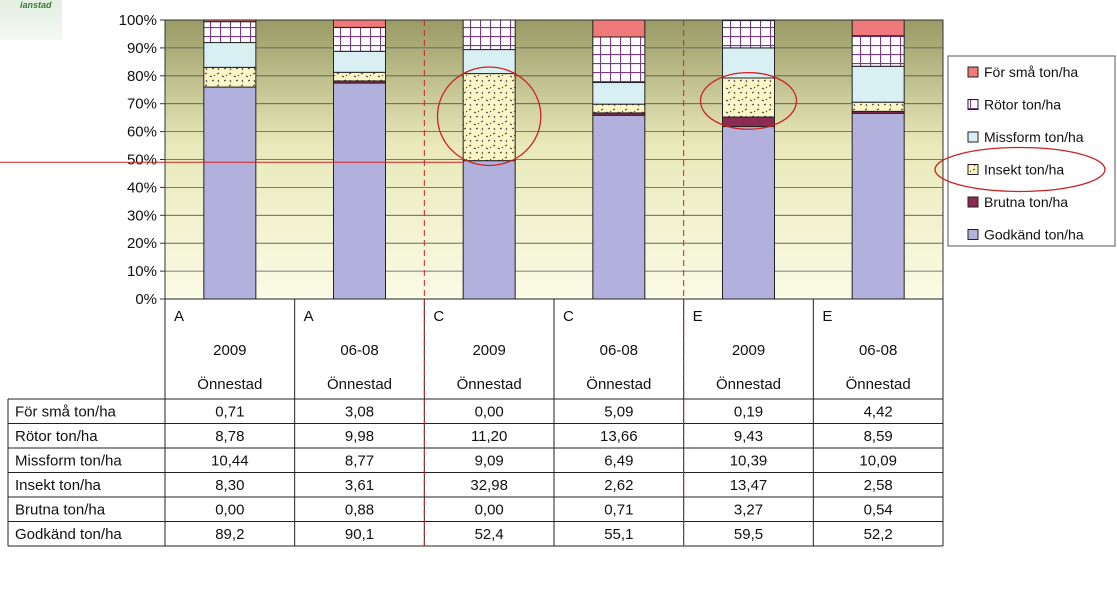 The width and height of the screenshot is (1117, 603). What do you see at coordinates (142, 243) in the screenshot?
I see `y-tick-label: 20%` at bounding box center [142, 243].